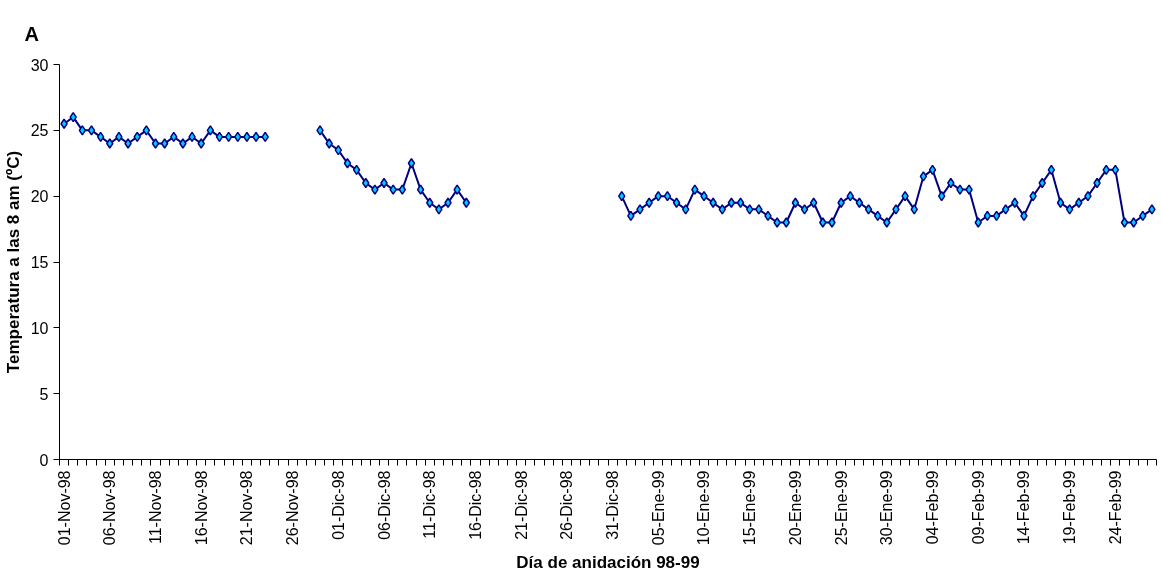 This screenshot has height=575, width=1162. Describe the element at coordinates (338, 505) in the screenshot. I see `x-tick-label: 01-Dic-98` at that location.